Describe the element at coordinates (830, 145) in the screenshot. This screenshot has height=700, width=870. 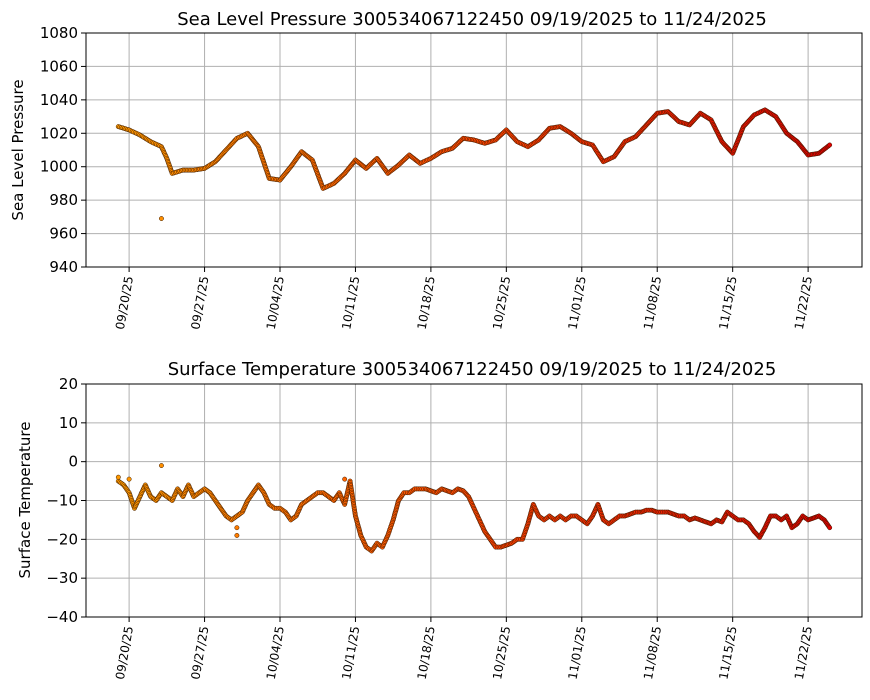
I see `pressure-data-point` at that location.